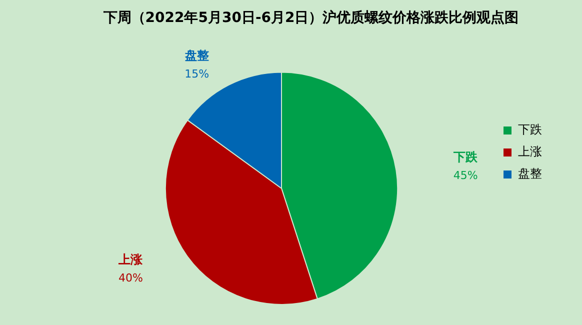  I want to click on legend-label: 上涨, so click(530, 151).